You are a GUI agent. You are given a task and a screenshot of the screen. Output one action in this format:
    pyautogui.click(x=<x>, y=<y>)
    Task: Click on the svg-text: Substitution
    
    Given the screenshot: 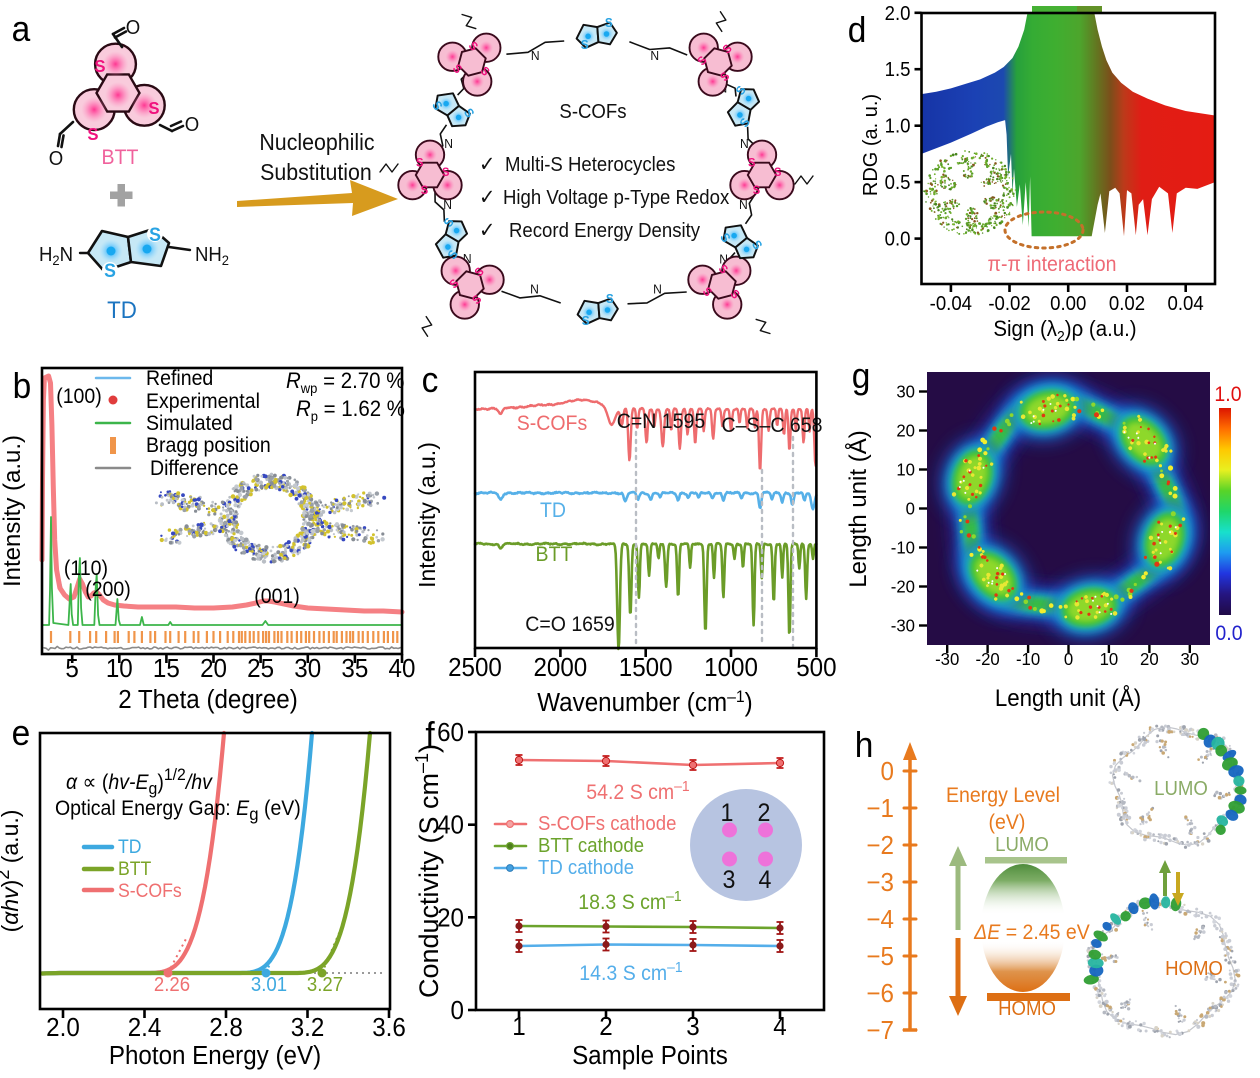 What is the action you would take?
    pyautogui.click(x=316, y=172)
    